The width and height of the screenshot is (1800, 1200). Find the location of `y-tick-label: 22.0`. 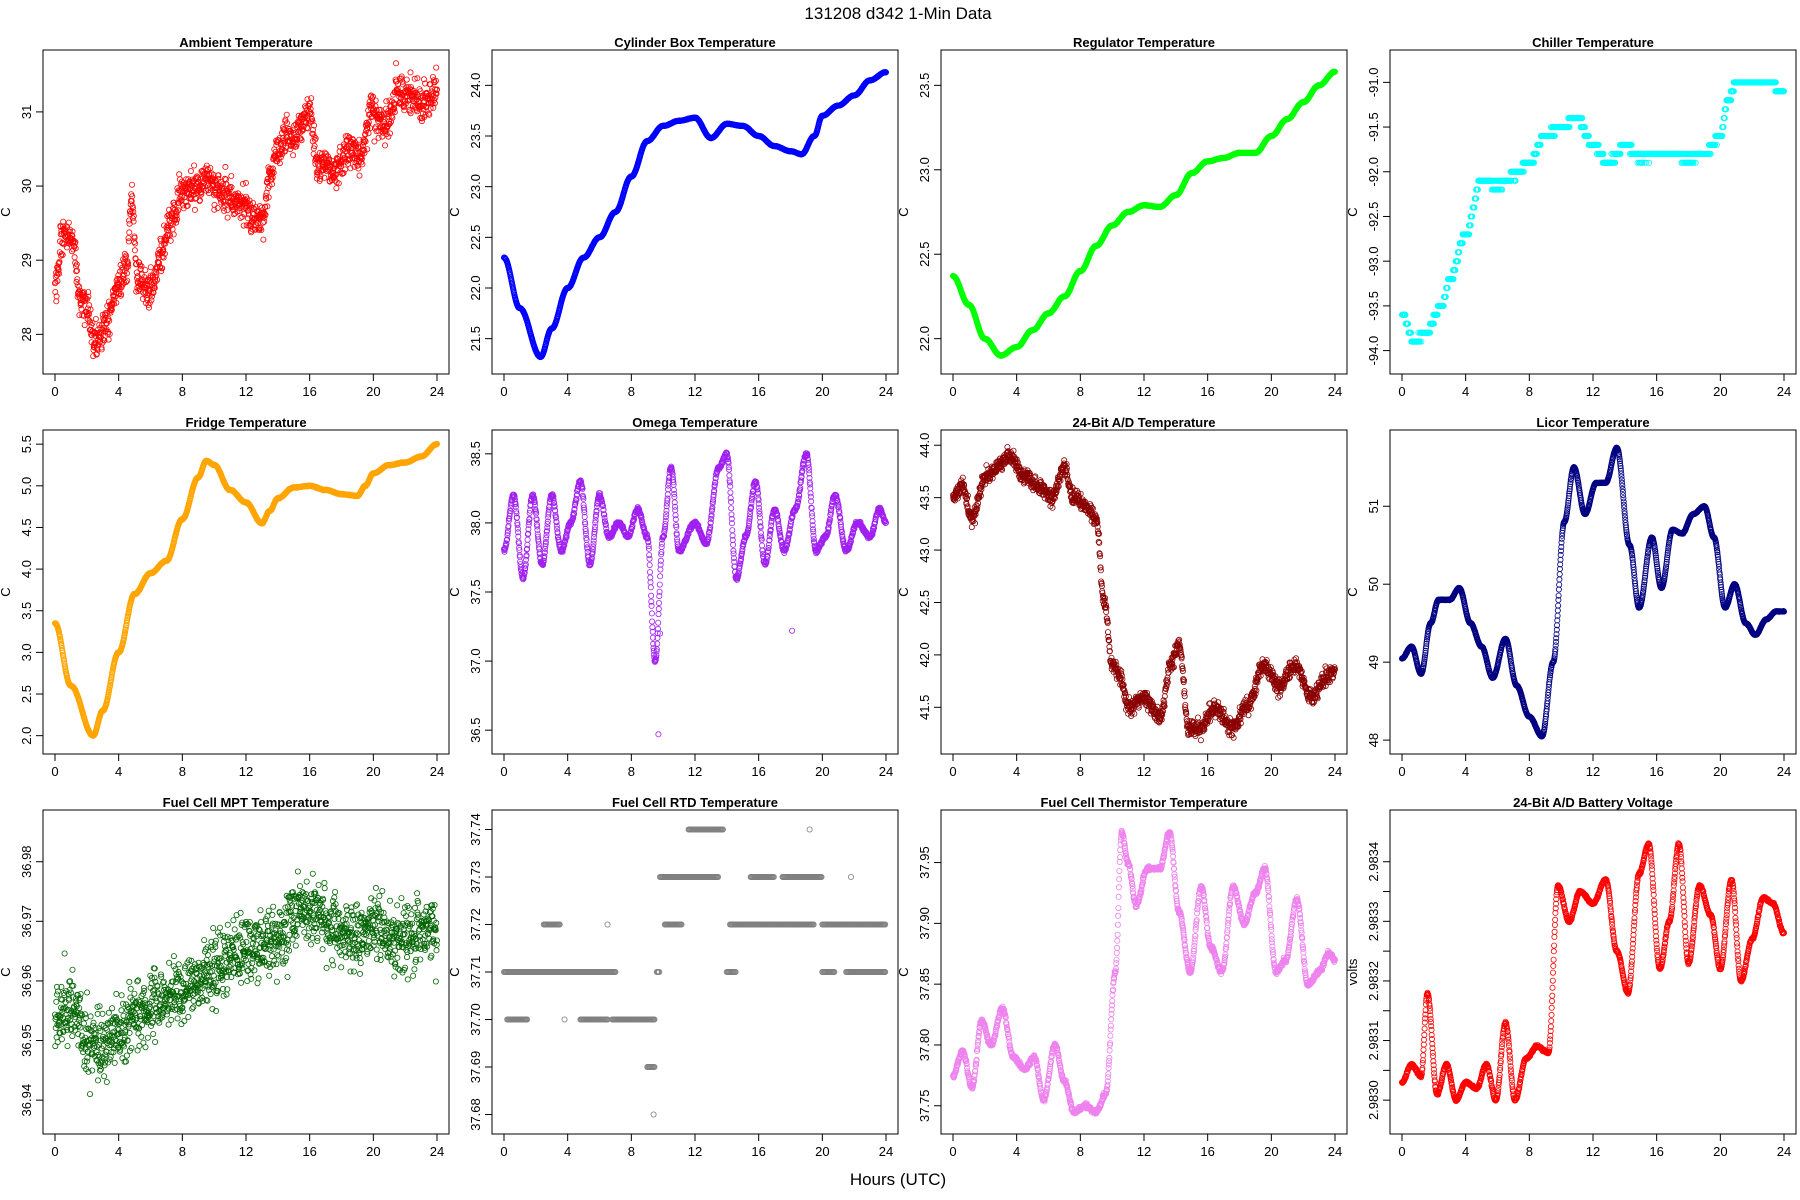

y-tick-label: 22.0 is located at coordinates (475, 287).